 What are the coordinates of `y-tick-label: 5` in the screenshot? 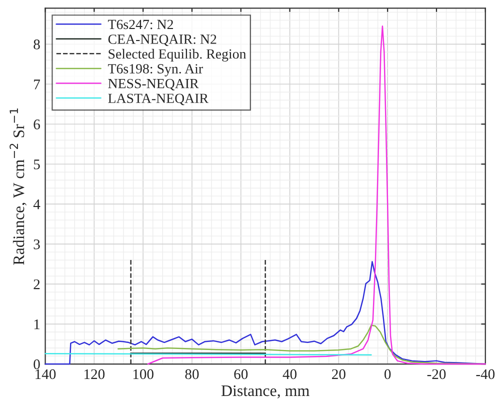 It's located at (37, 165).